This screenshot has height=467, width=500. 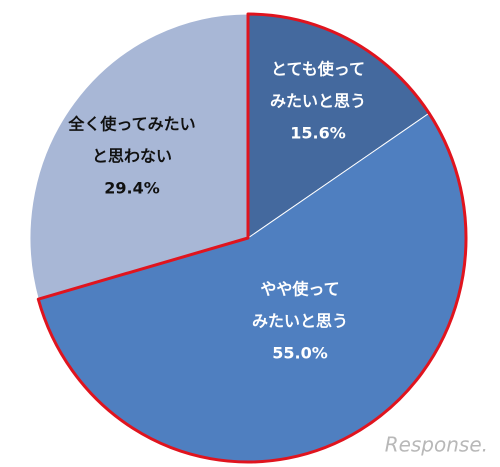 What do you see at coordinates (300, 353) in the screenshot?
I see `value-label: 55.0%` at bounding box center [300, 353].